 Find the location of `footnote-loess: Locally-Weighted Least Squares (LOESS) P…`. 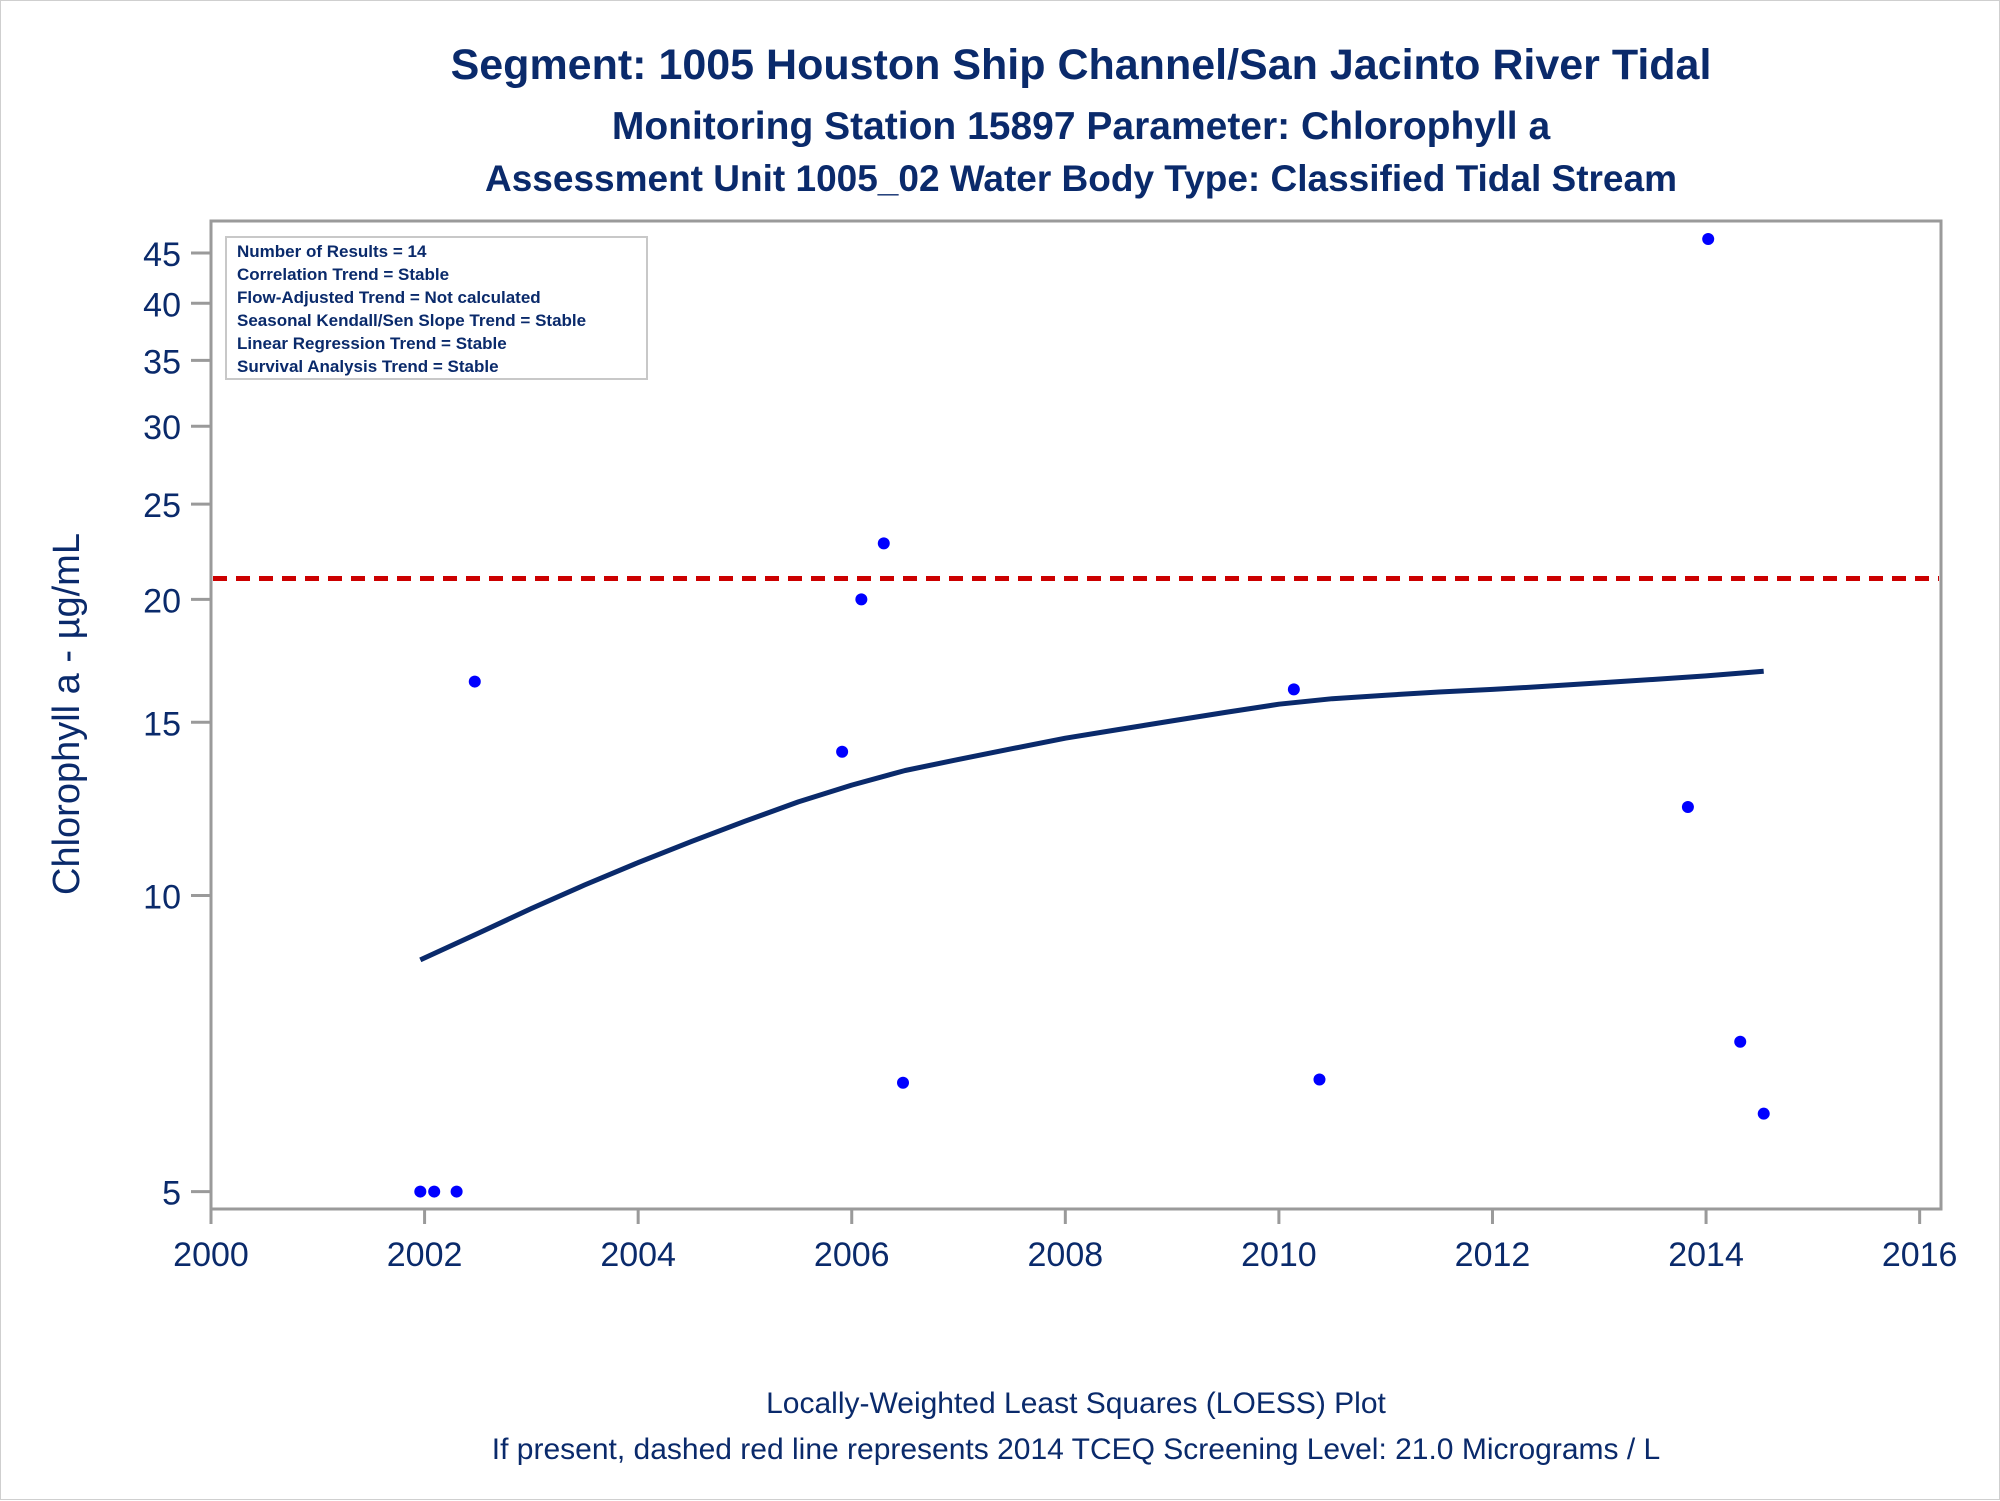

footnote-loess: Locally-Weighted Least Squares (LOESS) P… is located at coordinates (1076, 1403).